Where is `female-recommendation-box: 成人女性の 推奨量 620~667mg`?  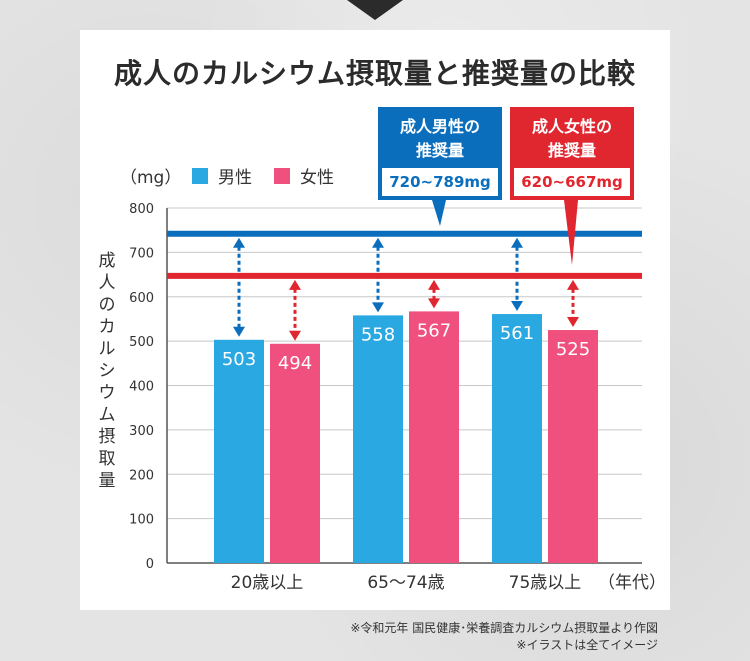
female-recommendation-box: 成人女性の 推奨量 620~667mg is located at coordinates (572, 153).